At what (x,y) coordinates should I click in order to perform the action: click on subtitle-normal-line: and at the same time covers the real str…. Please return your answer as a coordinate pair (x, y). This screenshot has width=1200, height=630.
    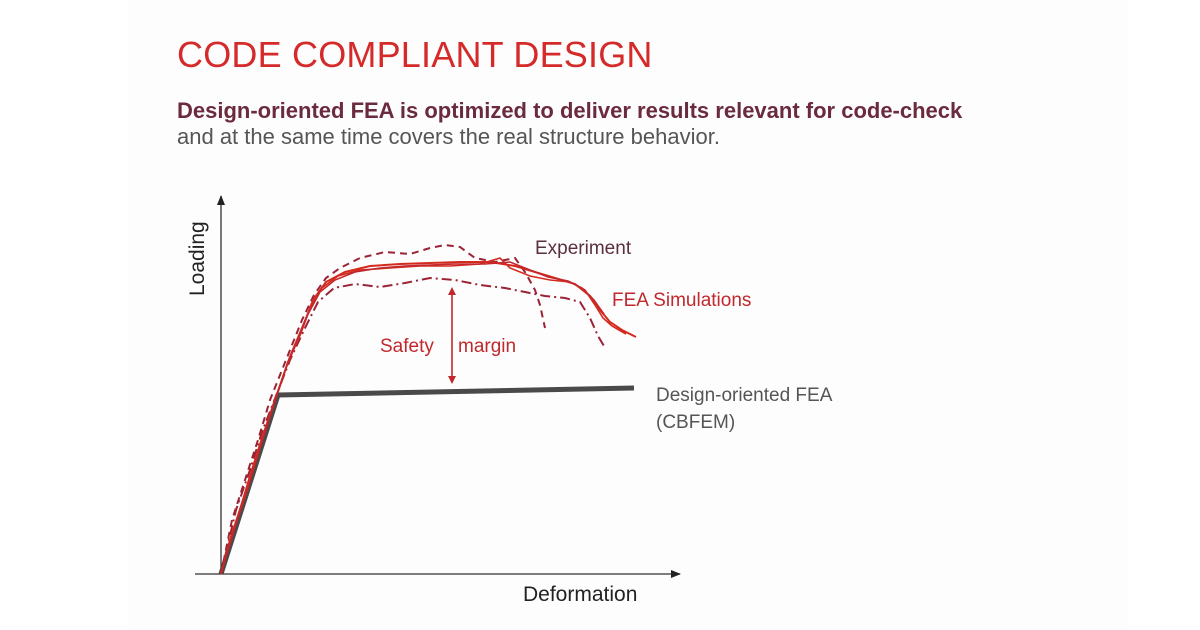
    Looking at the image, I should click on (448, 136).